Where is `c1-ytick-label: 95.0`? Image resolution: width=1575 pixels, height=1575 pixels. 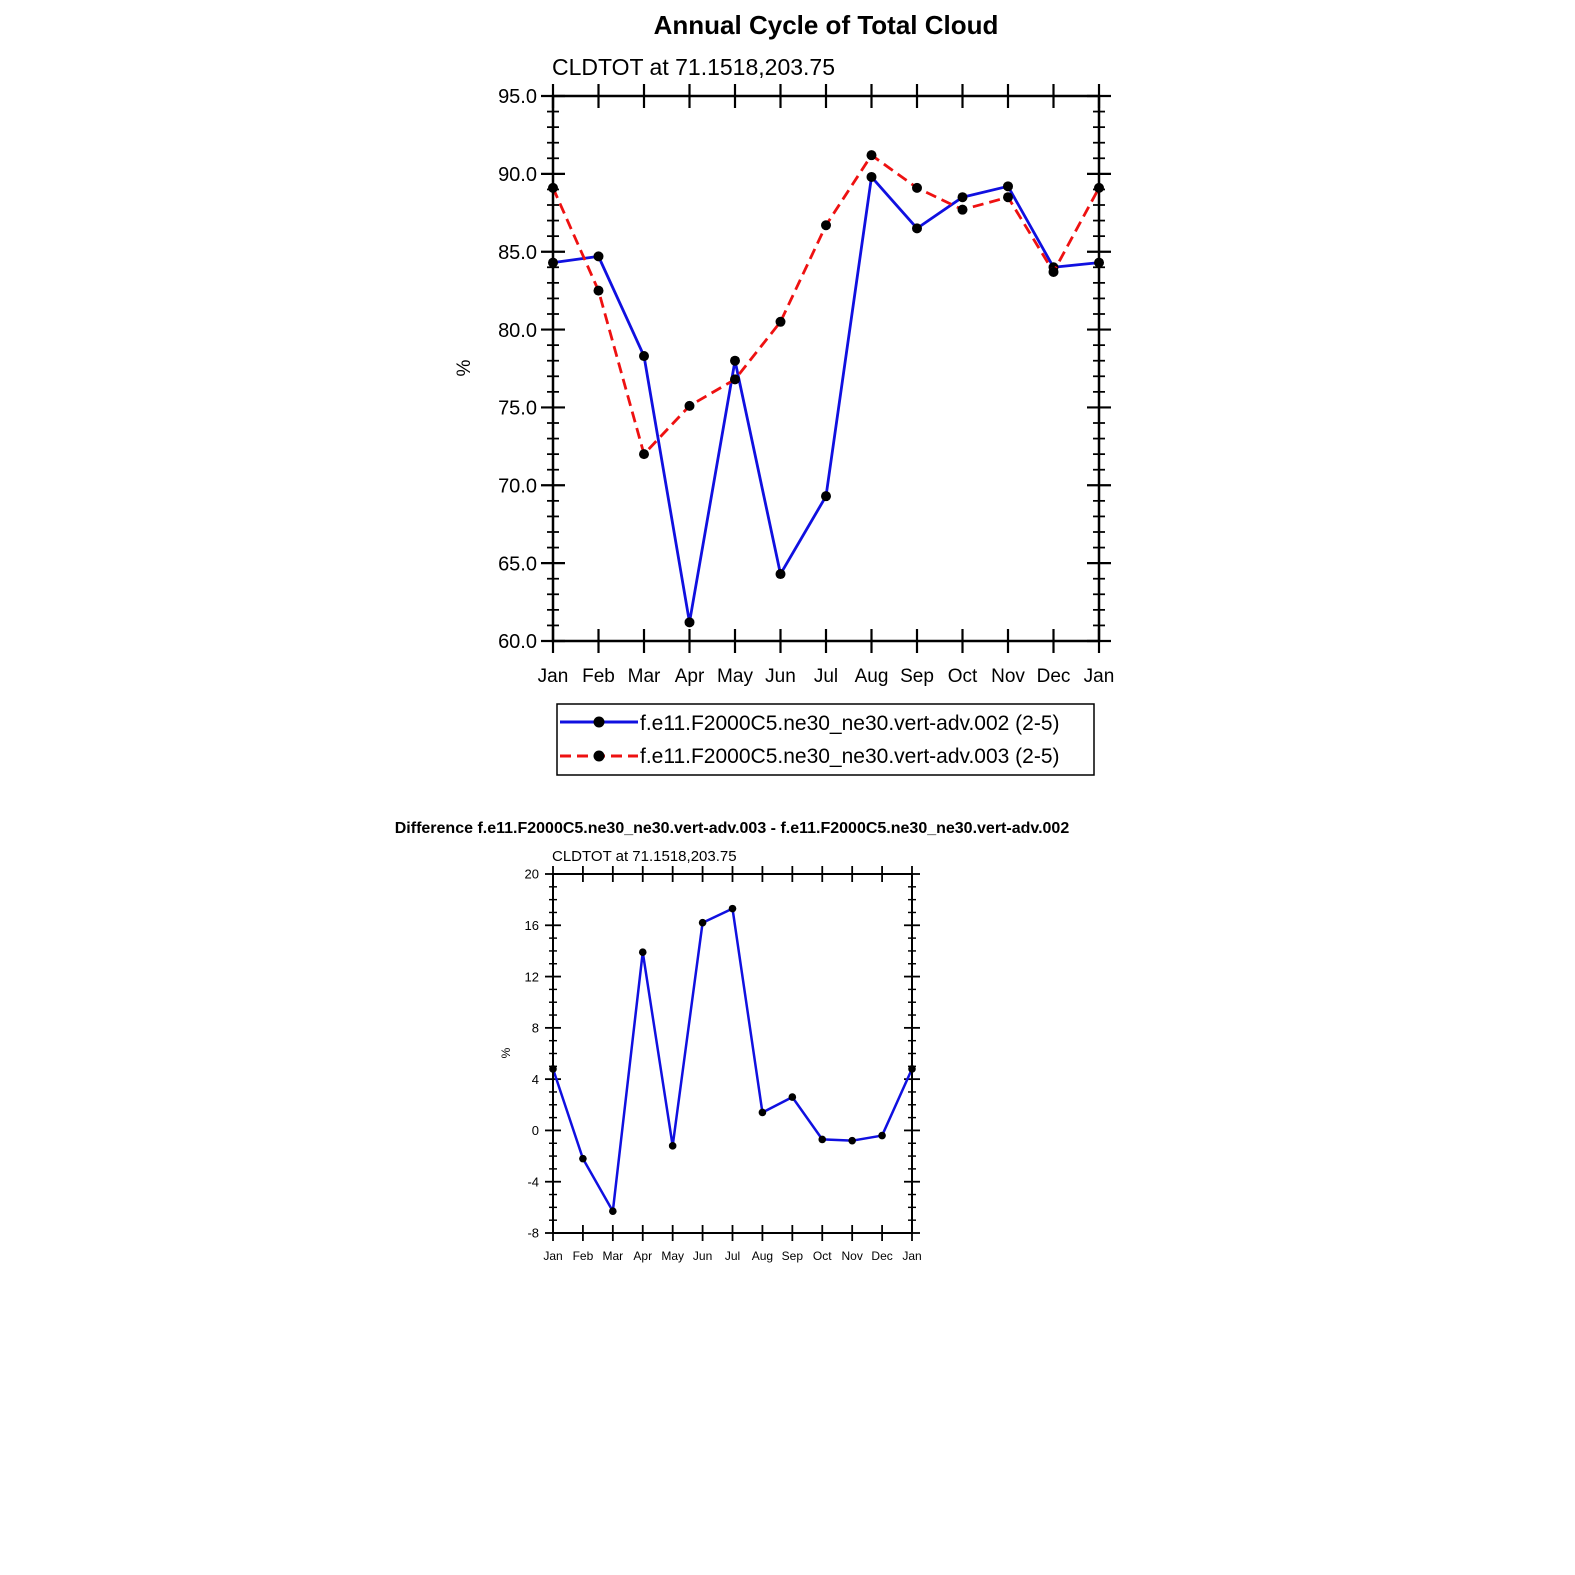
c1-ytick-label: 95.0 is located at coordinates (517, 97).